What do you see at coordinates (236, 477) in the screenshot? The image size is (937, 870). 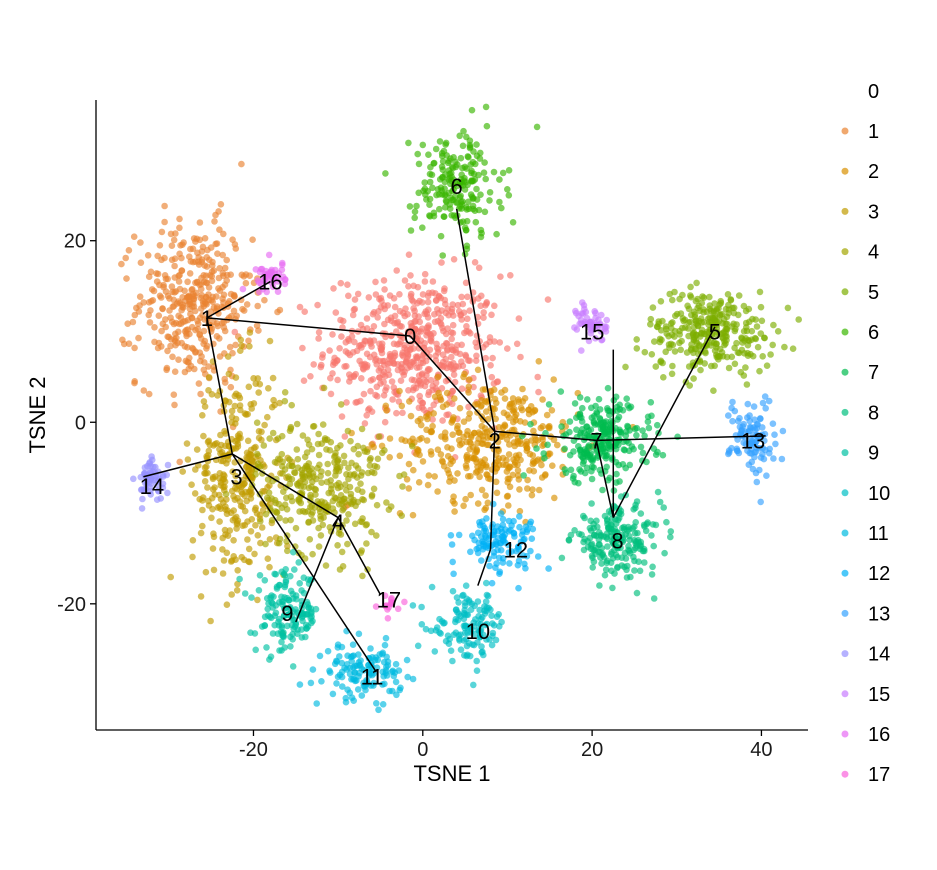 I see `cluster-label-3: 3` at bounding box center [236, 477].